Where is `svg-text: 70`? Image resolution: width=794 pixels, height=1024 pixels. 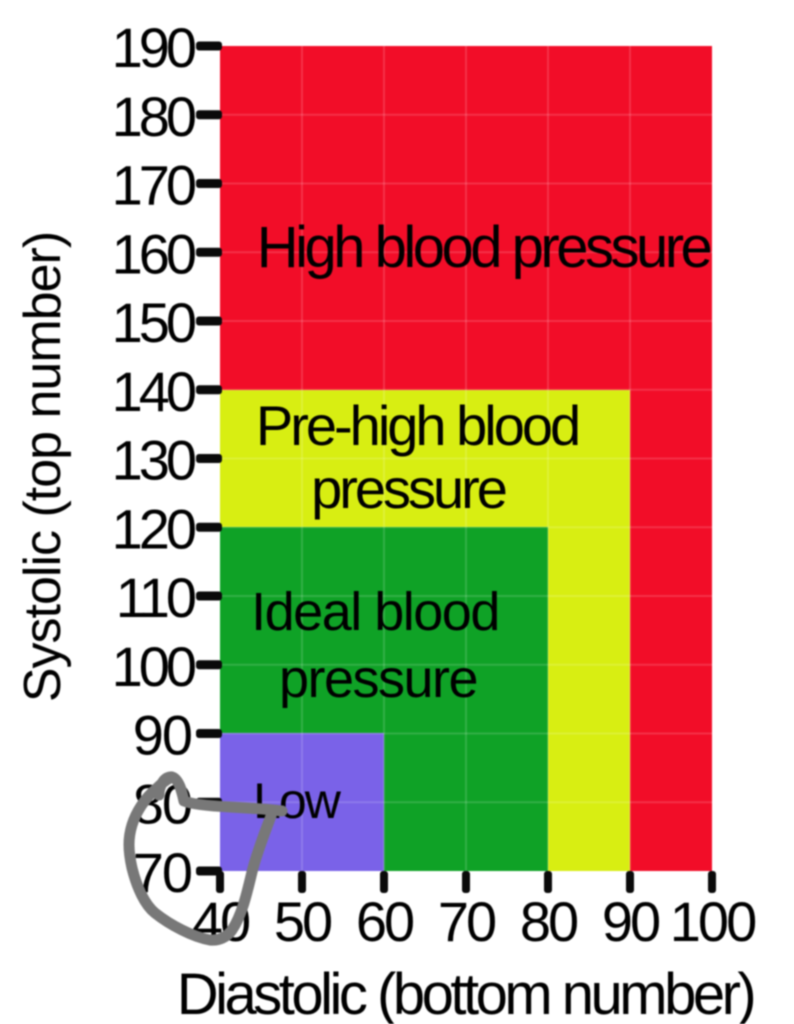
svg-text: 70 is located at coordinates (466, 921).